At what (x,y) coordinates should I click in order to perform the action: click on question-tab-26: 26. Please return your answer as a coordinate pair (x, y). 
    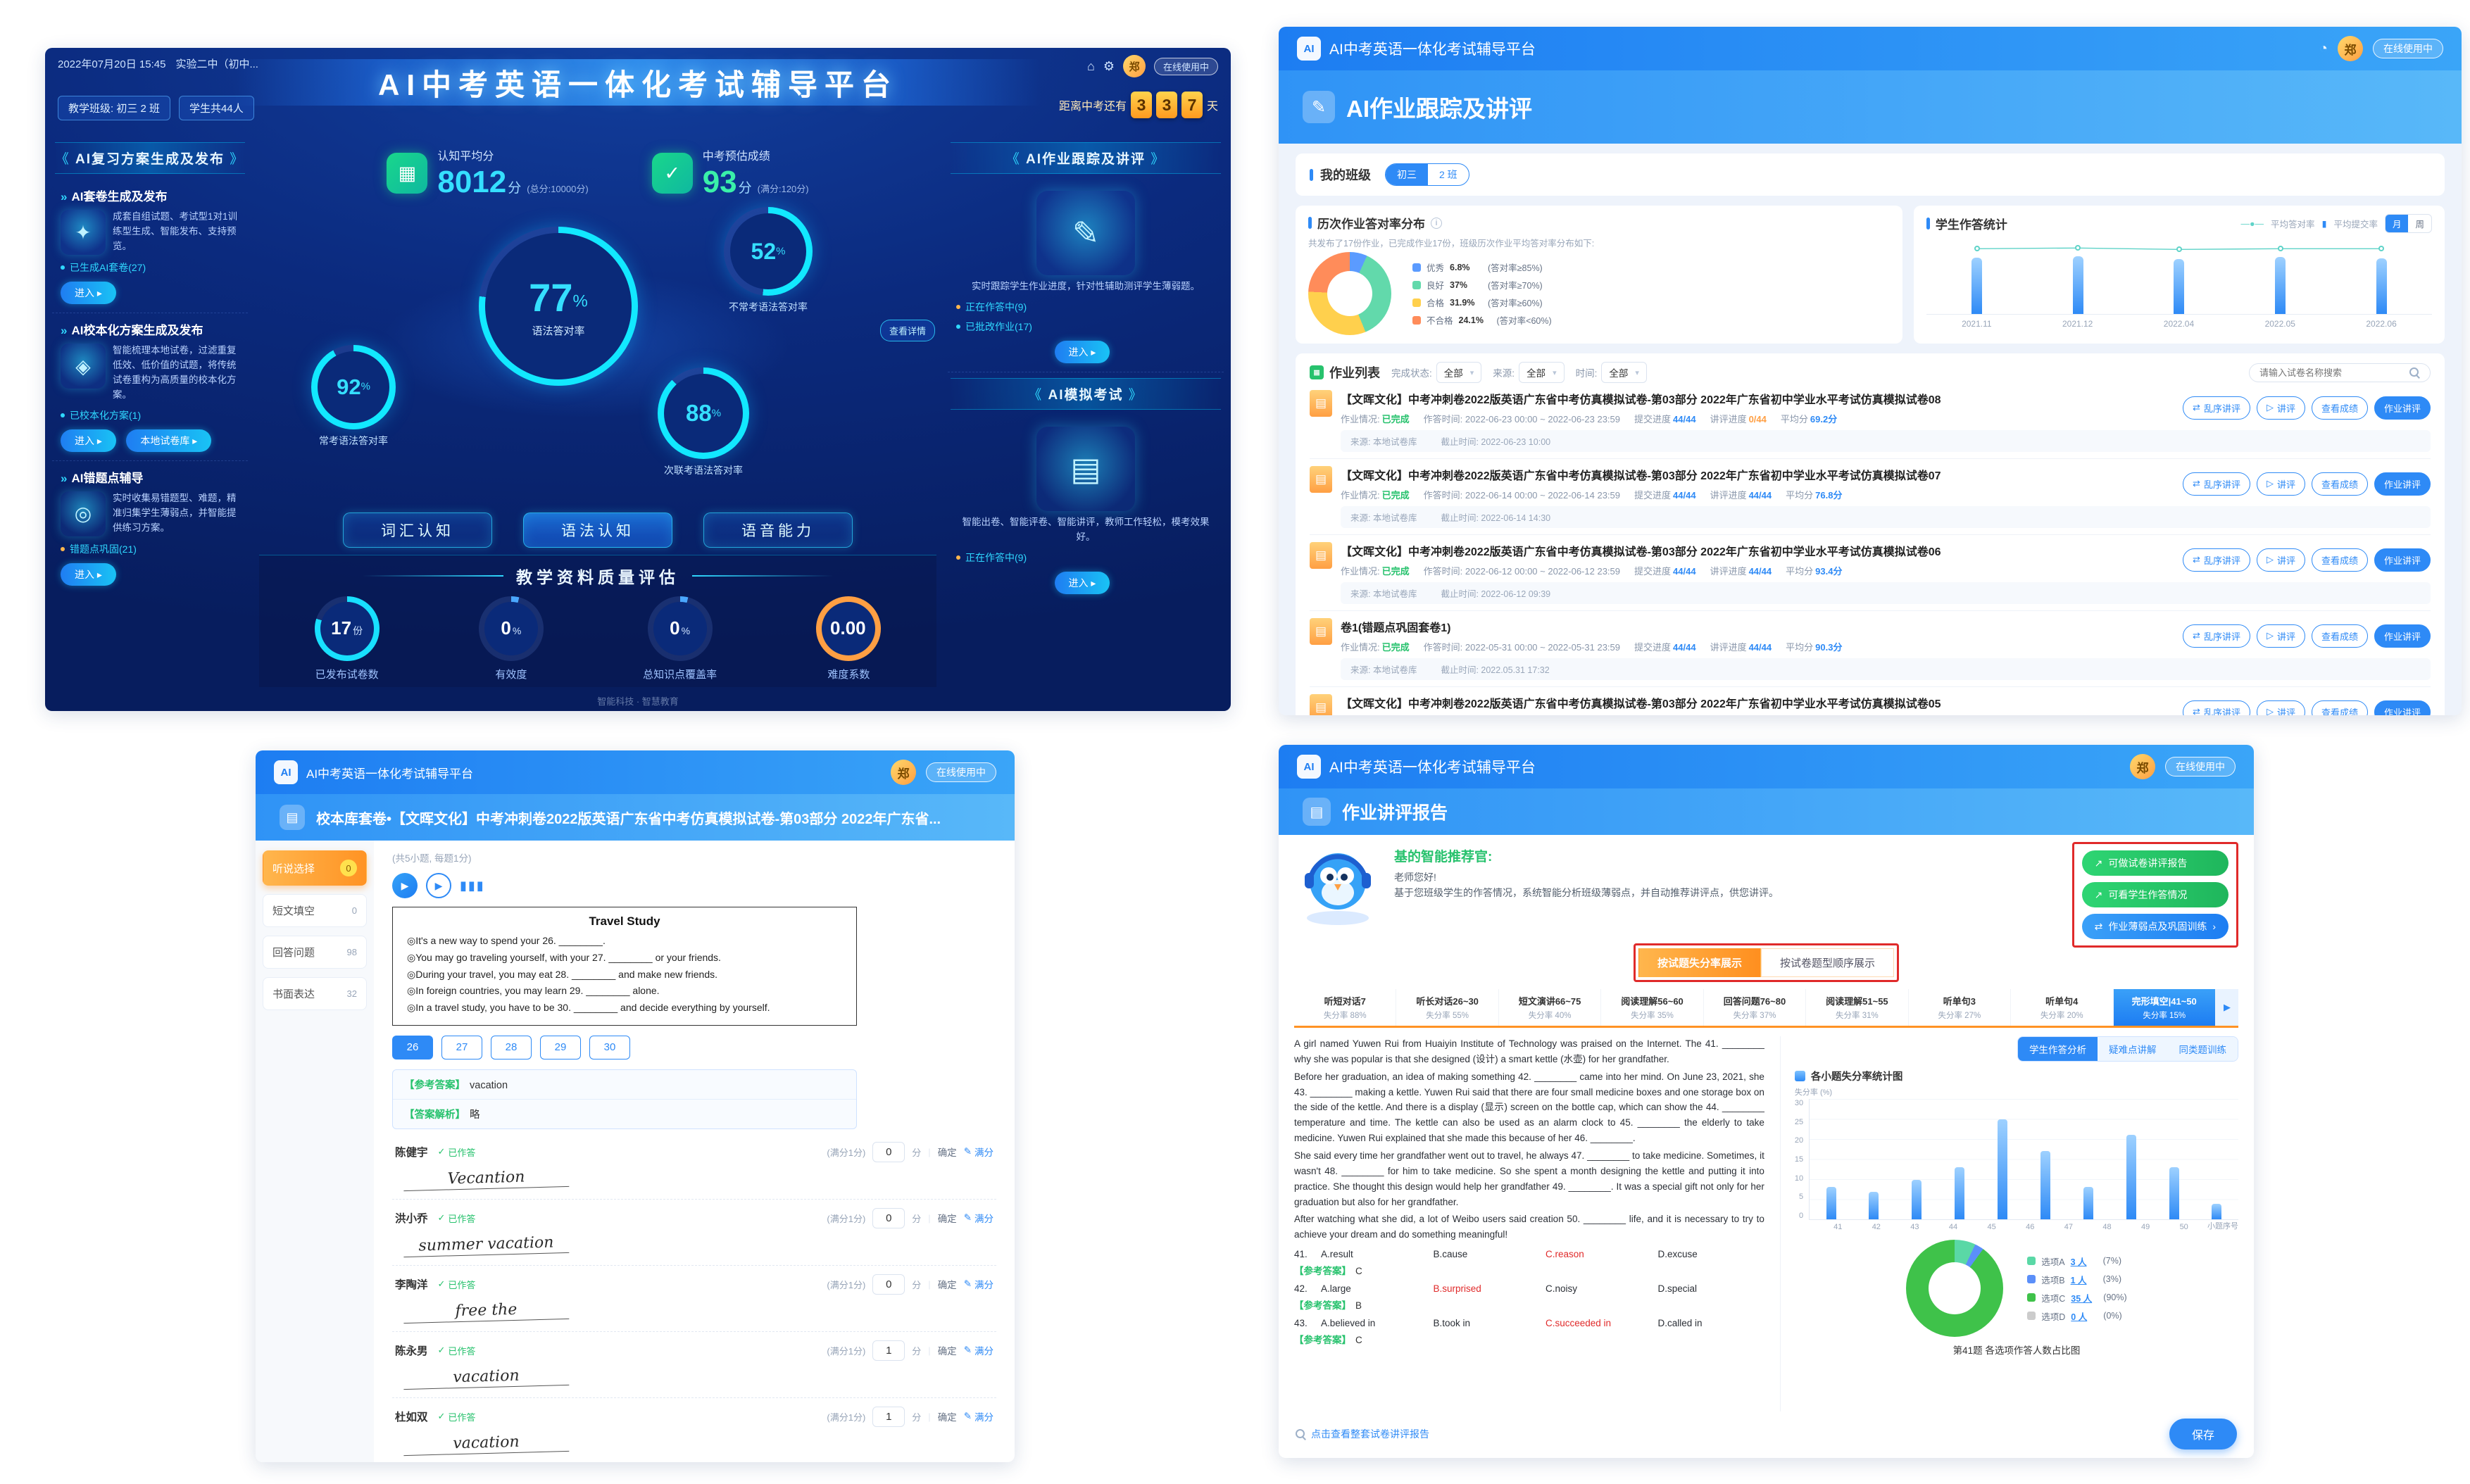
    Looking at the image, I should click on (413, 1047).